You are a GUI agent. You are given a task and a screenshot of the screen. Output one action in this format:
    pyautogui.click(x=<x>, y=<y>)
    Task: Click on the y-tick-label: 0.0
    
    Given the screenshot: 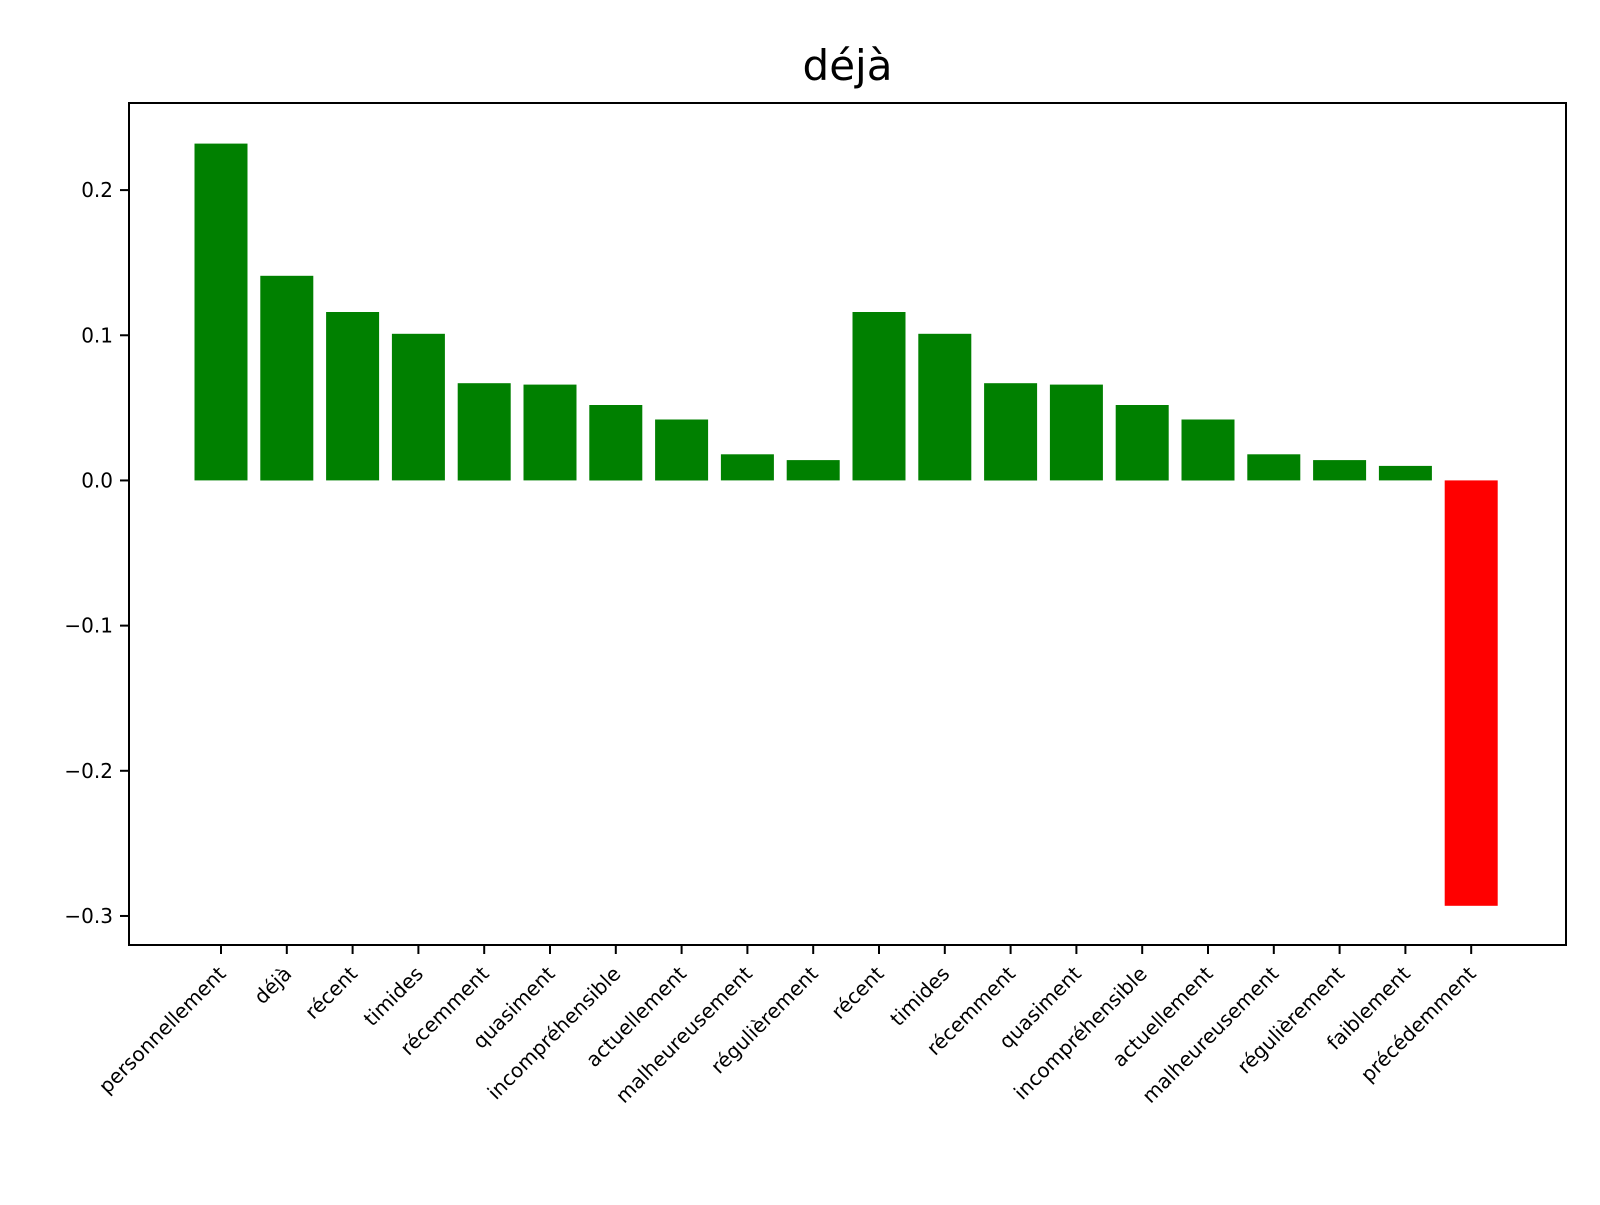 What is the action you would take?
    pyautogui.click(x=97, y=480)
    